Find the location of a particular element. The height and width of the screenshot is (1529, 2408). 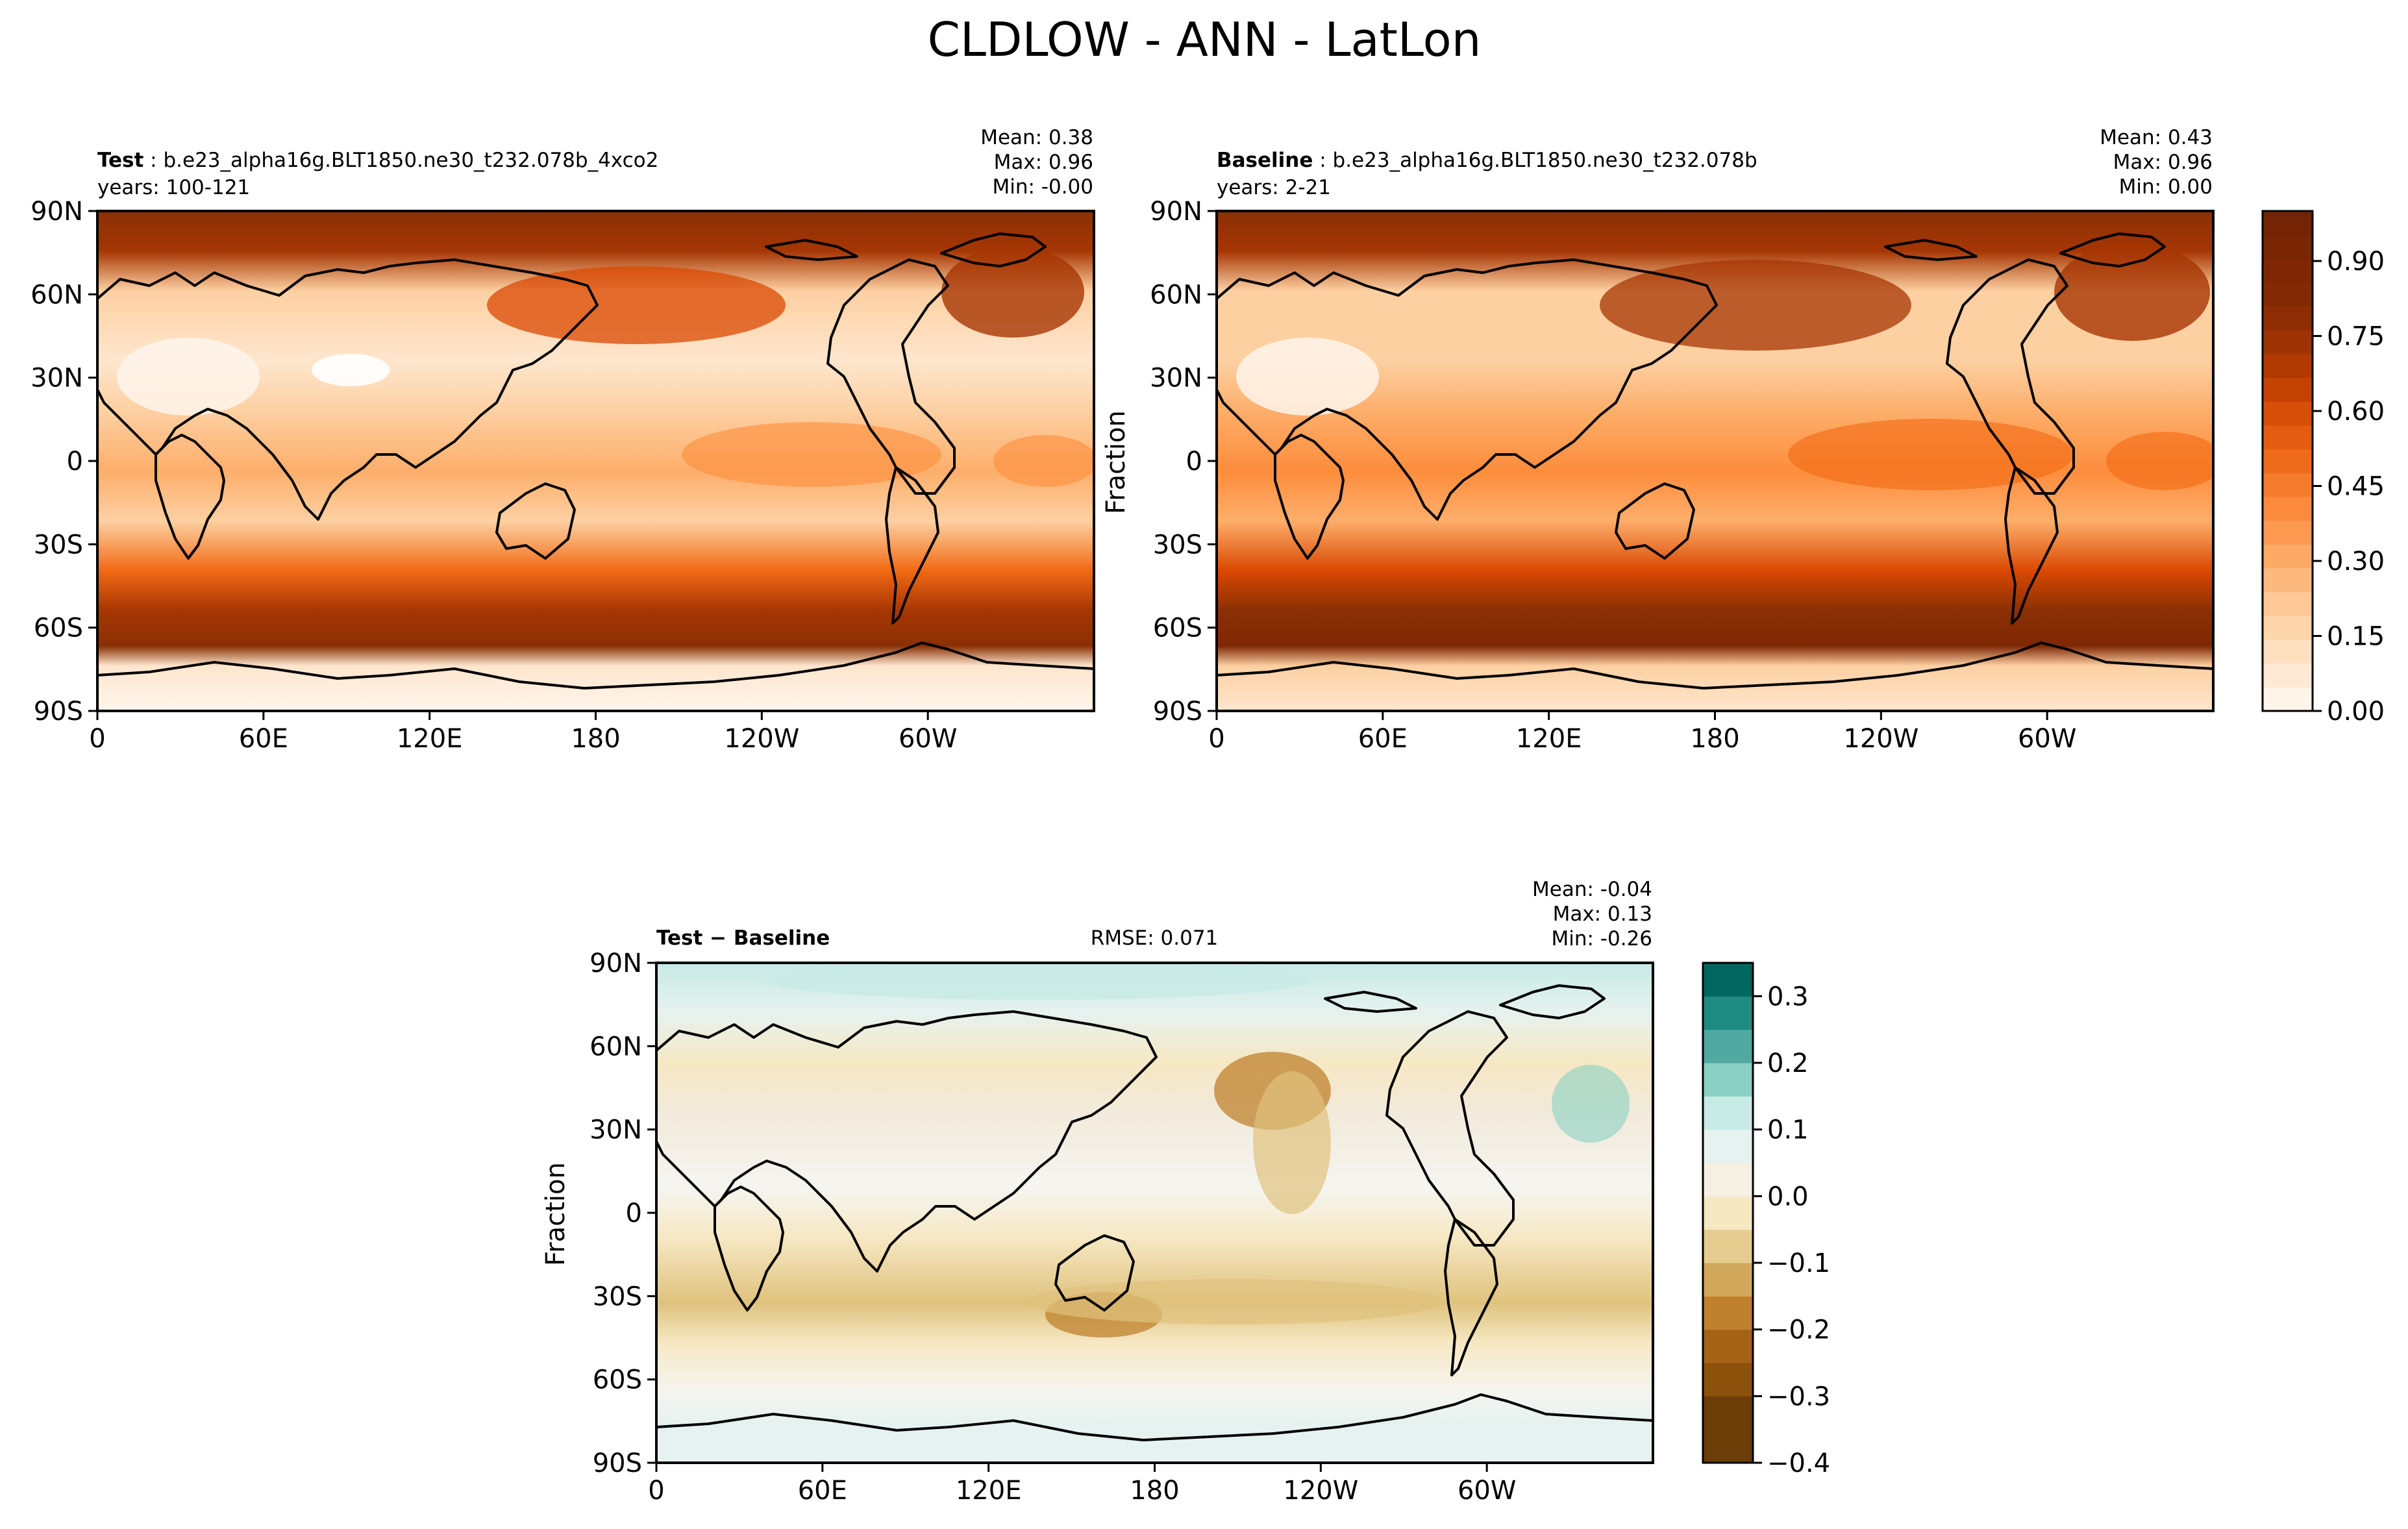

figure-title: CLDLOW - ANN - LatLon is located at coordinates (1205, 39).